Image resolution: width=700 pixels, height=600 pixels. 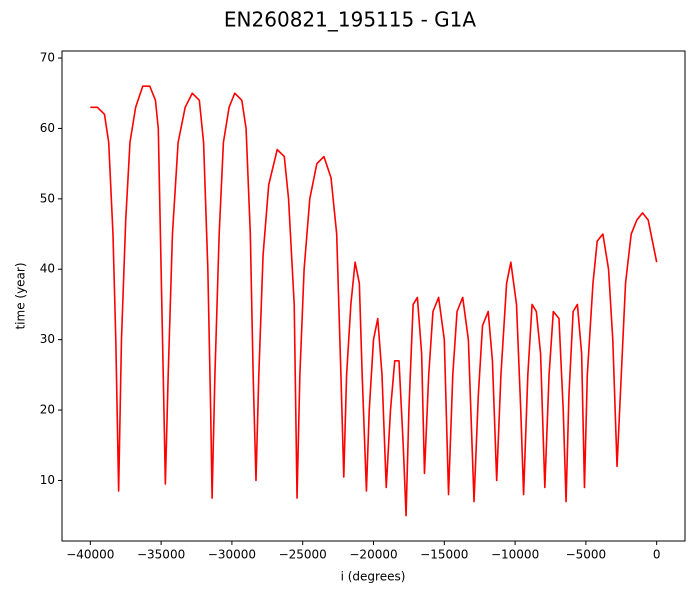 What do you see at coordinates (350, 20) in the screenshot?
I see `chart-title: EN260821_195115 - G1A` at bounding box center [350, 20].